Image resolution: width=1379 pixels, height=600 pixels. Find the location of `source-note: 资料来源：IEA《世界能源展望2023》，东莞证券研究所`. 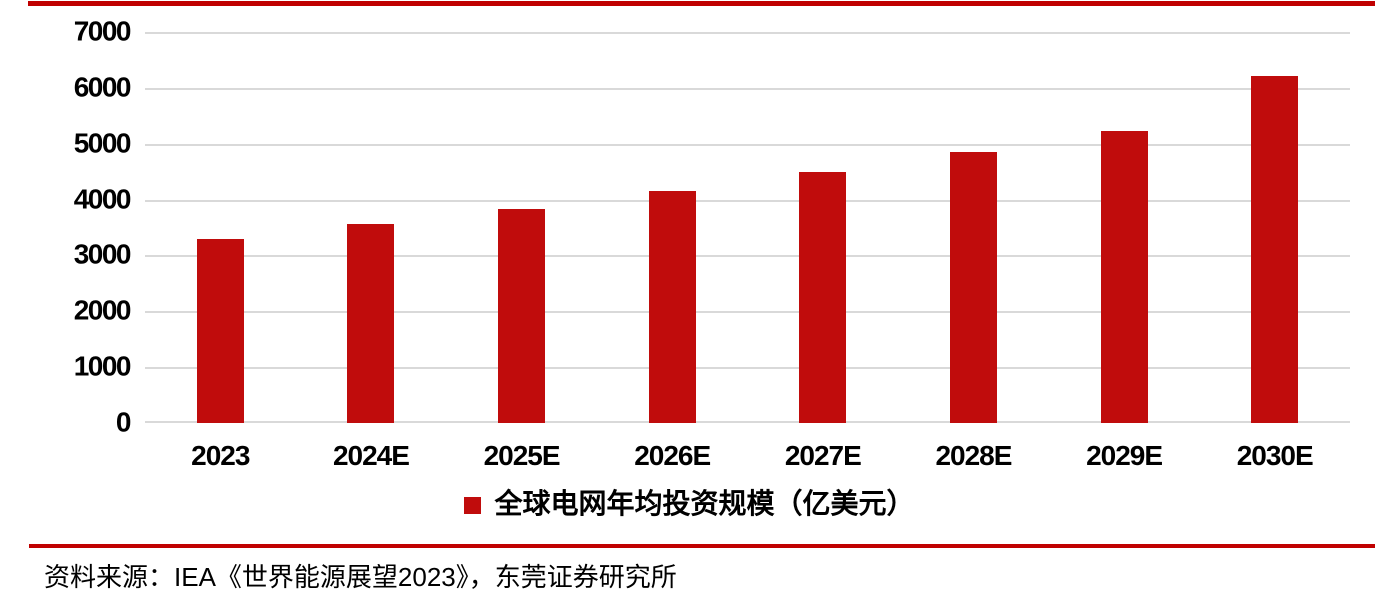

source-note: 资料来源：IEA《世界能源展望2023》，东莞证券研究所 is located at coordinates (360, 577).